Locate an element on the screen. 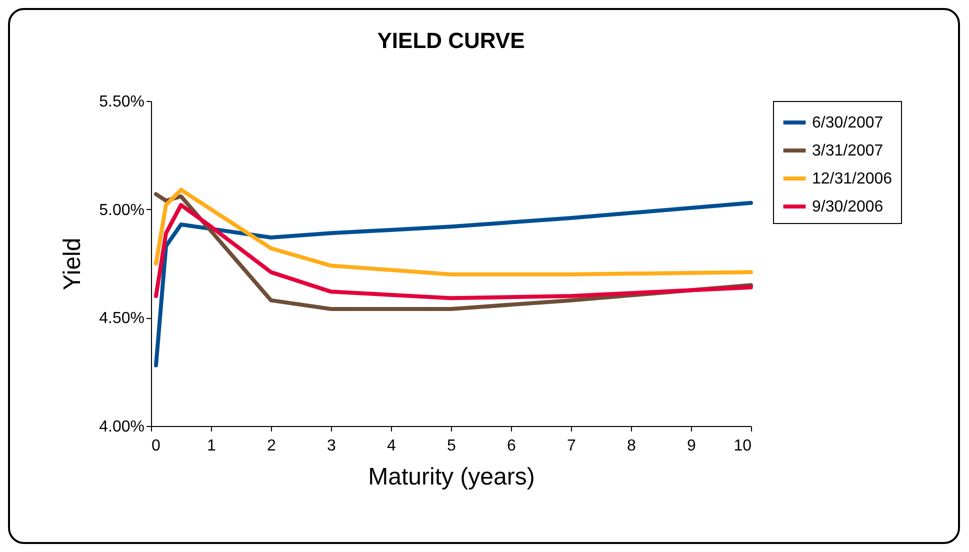  x-tick-label: 9 is located at coordinates (691, 446).